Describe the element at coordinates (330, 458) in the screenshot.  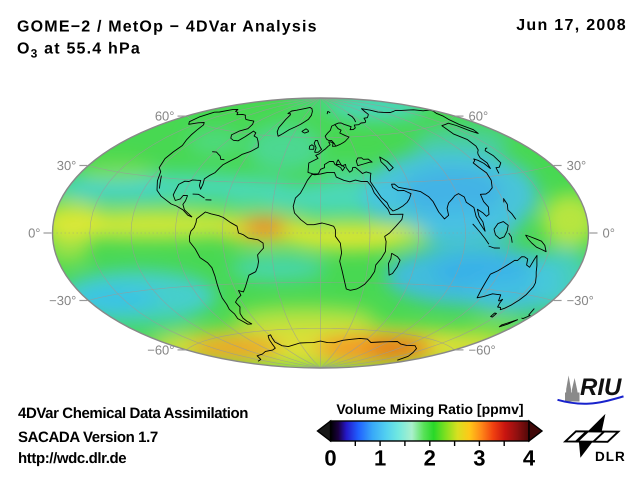
I see `svg-text: 0` at that location.